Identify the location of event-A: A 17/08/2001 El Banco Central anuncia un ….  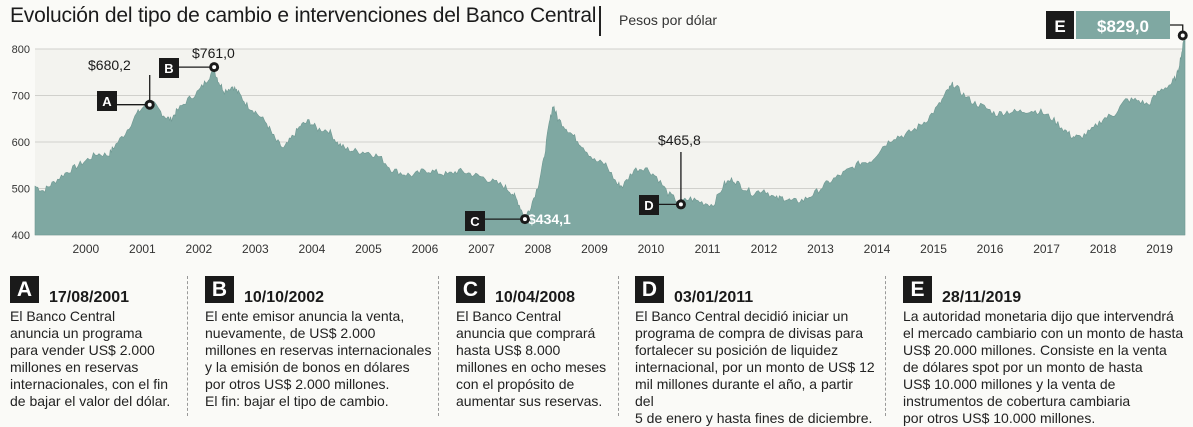
(95, 343).